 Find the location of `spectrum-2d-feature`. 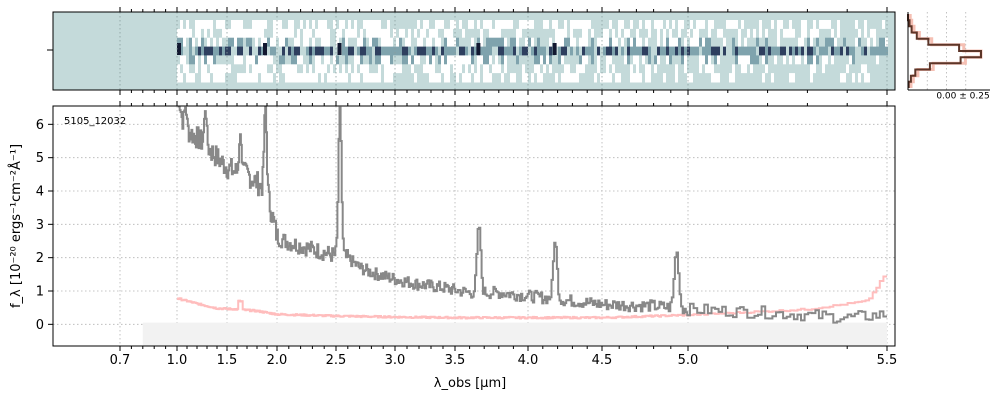

spectrum-2d-feature is located at coordinates (179, 49).